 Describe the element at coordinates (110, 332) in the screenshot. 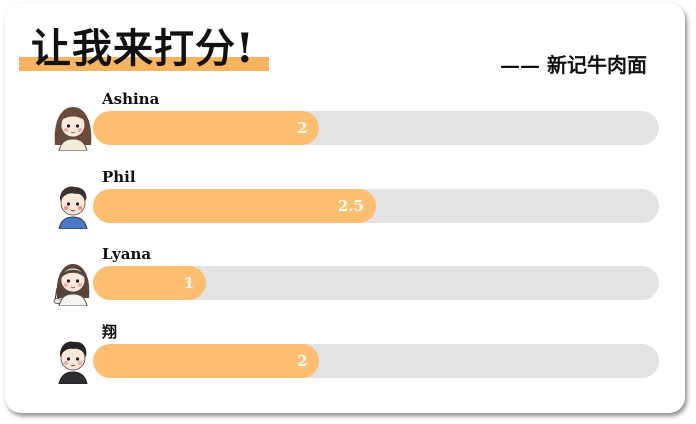

I see `rater-name: 翔` at that location.